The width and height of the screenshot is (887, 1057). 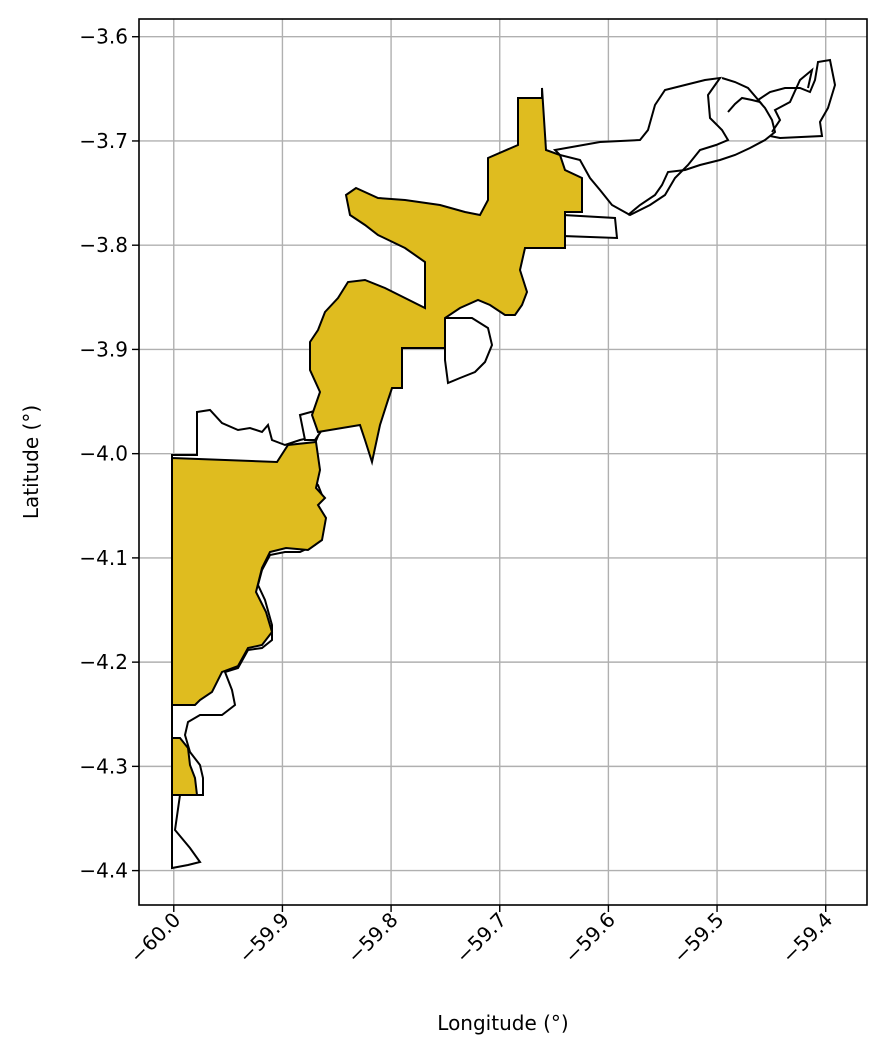 I want to click on x-tick-label: −59.7, so click(x=481, y=938).